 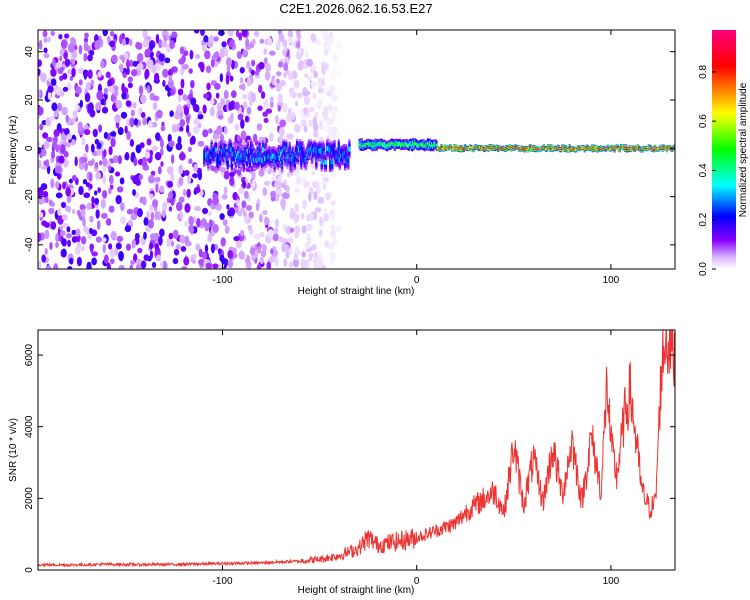 I want to click on colorbar-tick-label: 0.4, so click(x=703, y=170).